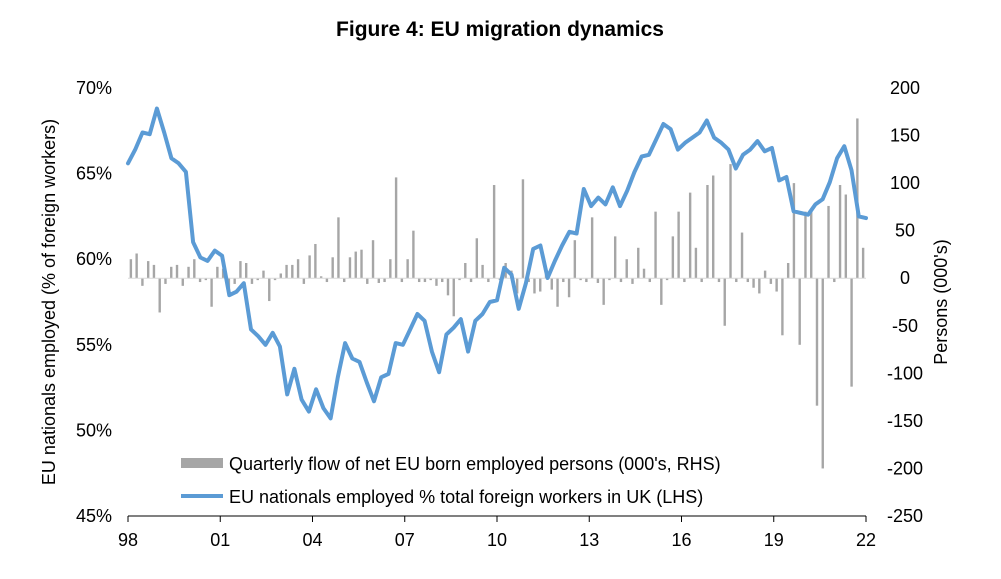  What do you see at coordinates (94, 302) in the screenshot?
I see `left-axis-ticks: 70% 65% 60% 55% 50% 45%` at bounding box center [94, 302].